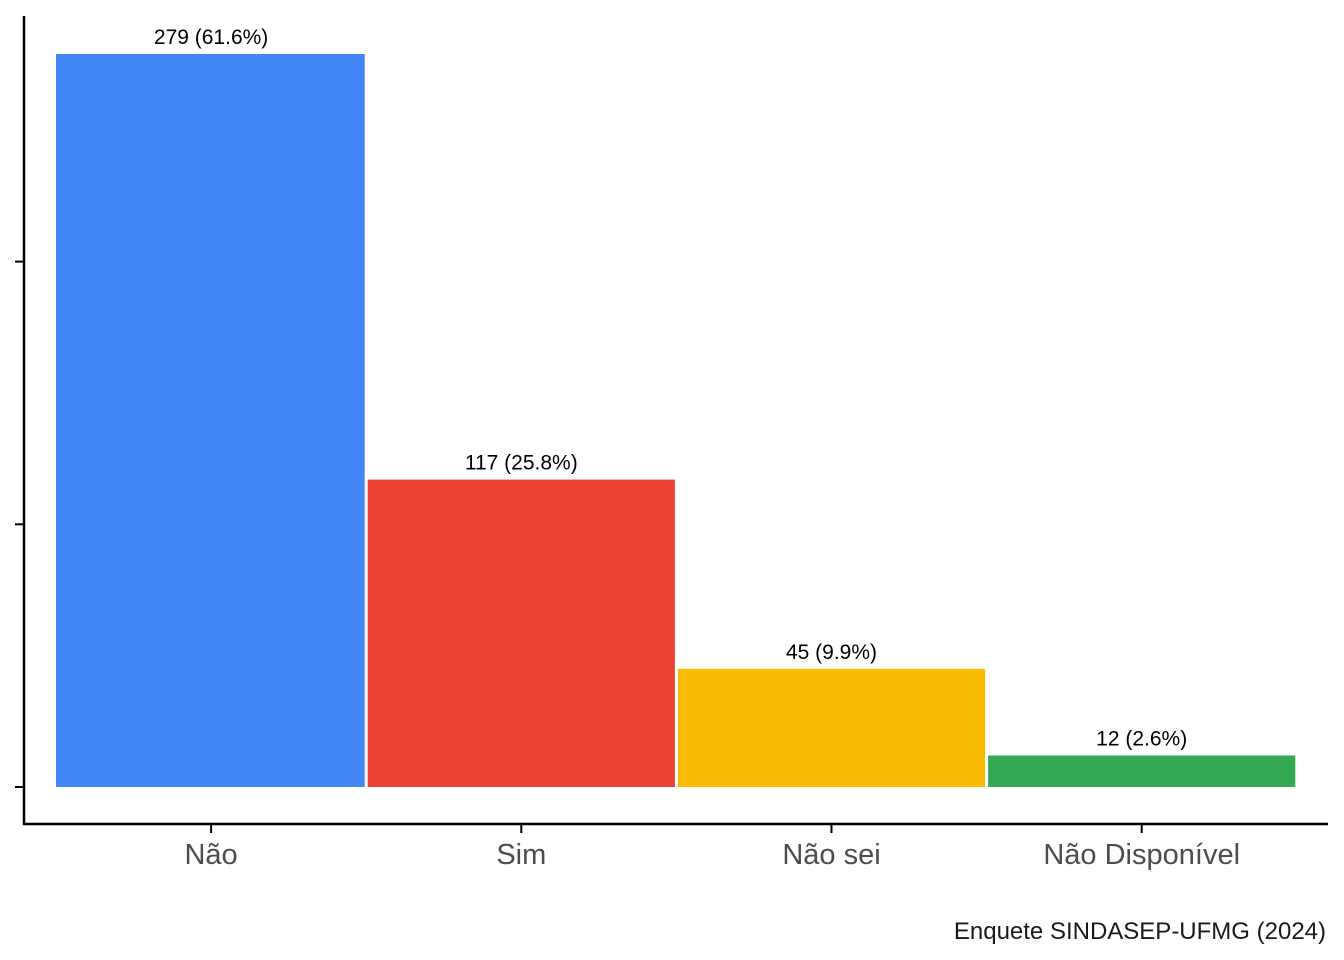  I want to click on data-label-3: 12 (2.6%), so click(1141, 739).